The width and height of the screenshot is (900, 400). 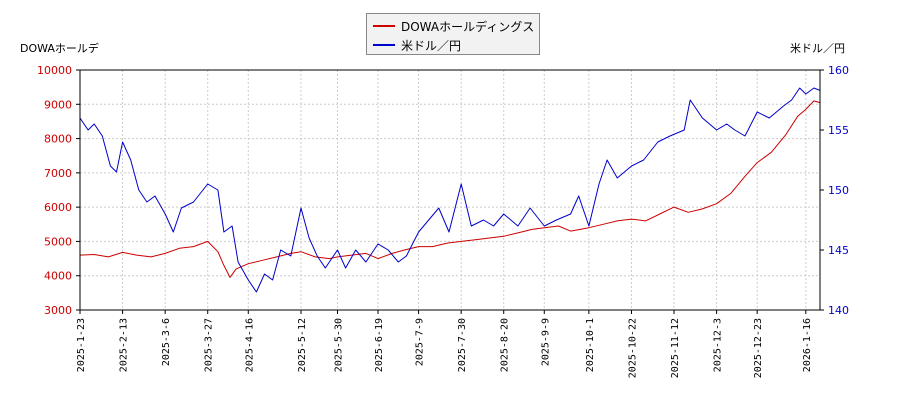 I want to click on legend-label-fx: 米ドル／円, so click(x=431, y=45).